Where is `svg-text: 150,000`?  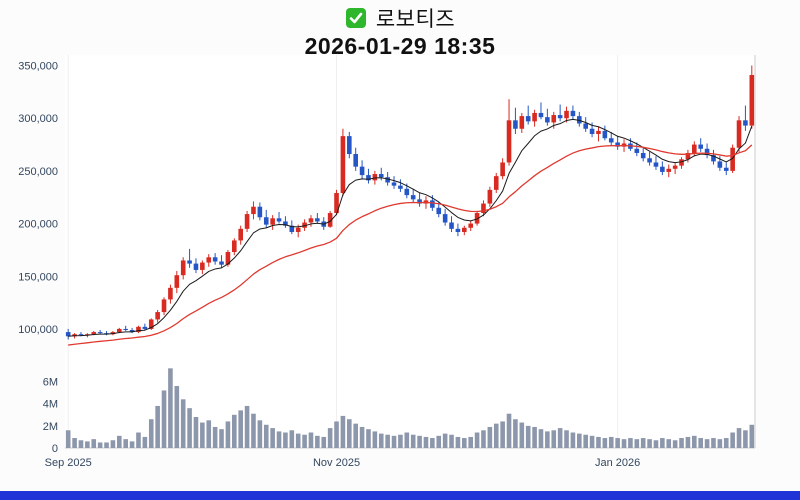
svg-text: 150,000 is located at coordinates (38, 277).